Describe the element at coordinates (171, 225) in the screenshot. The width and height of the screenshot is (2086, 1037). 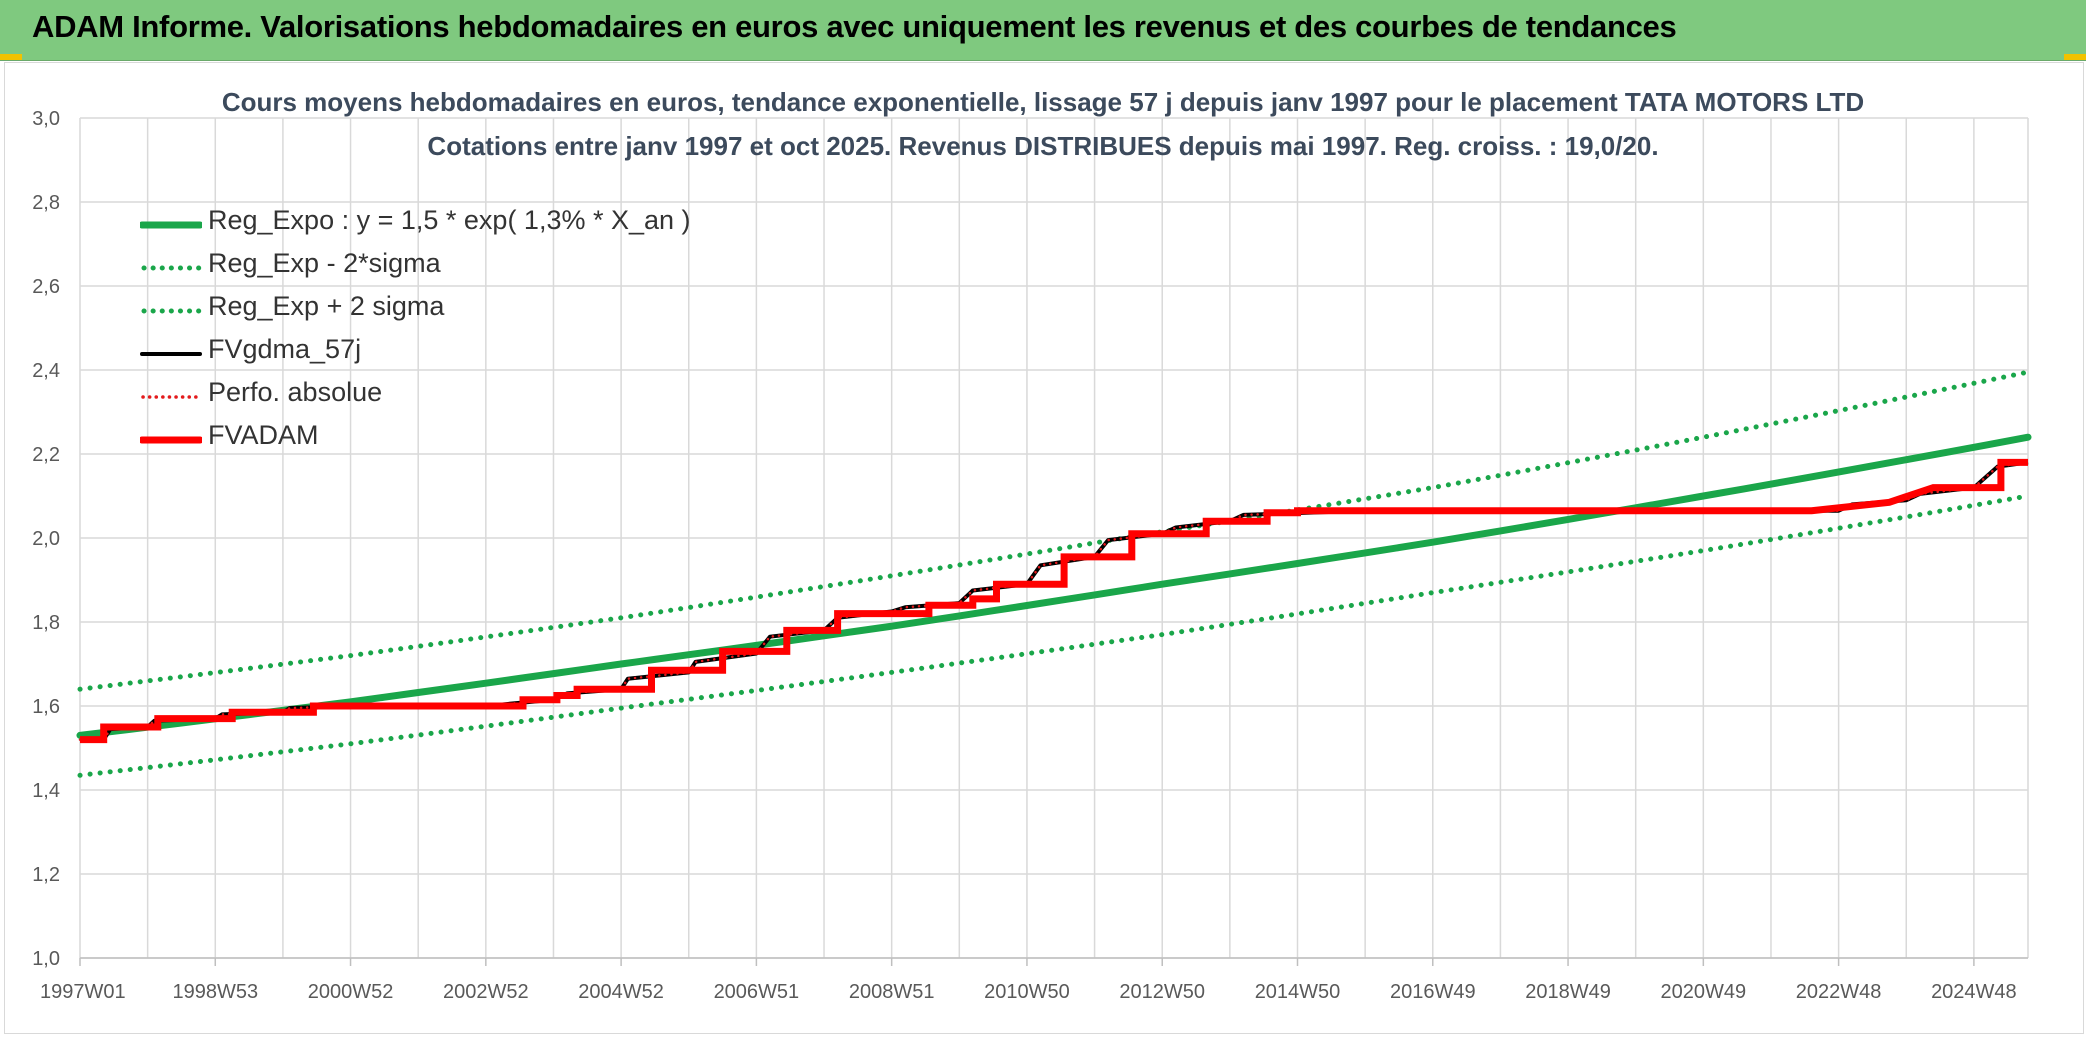
I see `legend-swatch-reg-expo` at that location.